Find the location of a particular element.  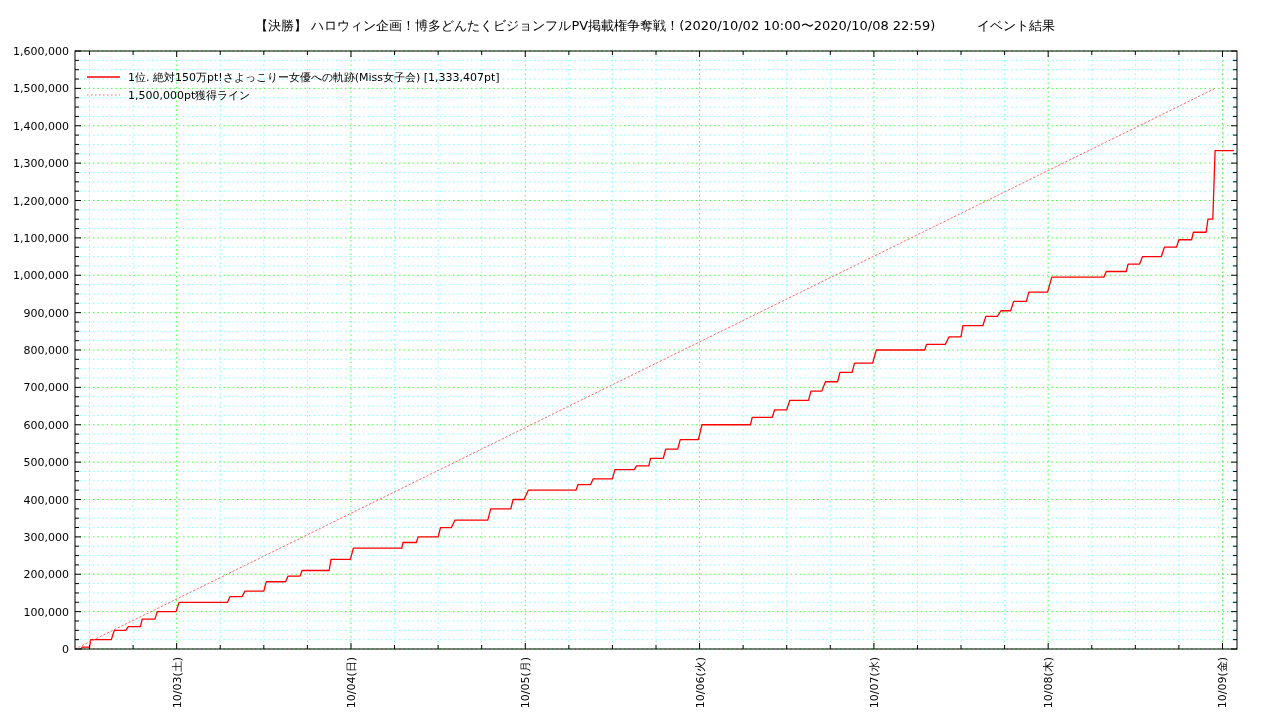

y-tick-label: 1,000,000 is located at coordinates (41, 276).